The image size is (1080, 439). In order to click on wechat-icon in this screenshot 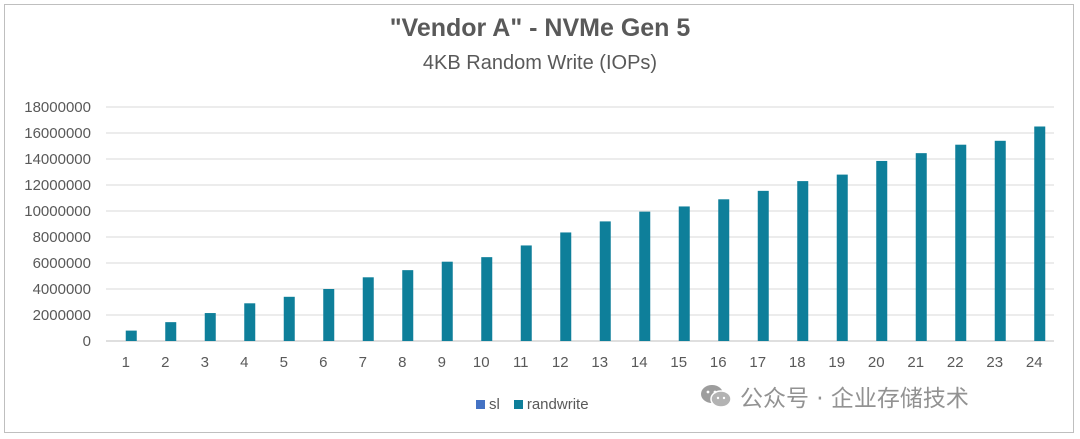, I will do `click(716, 396)`.